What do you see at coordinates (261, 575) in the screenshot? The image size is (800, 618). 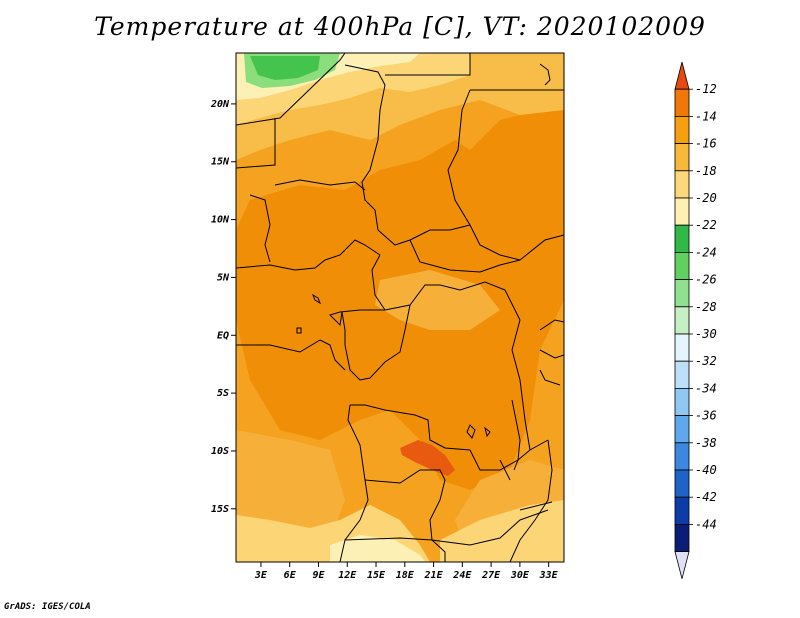 I see `x-tick-label: 3E` at bounding box center [261, 575].